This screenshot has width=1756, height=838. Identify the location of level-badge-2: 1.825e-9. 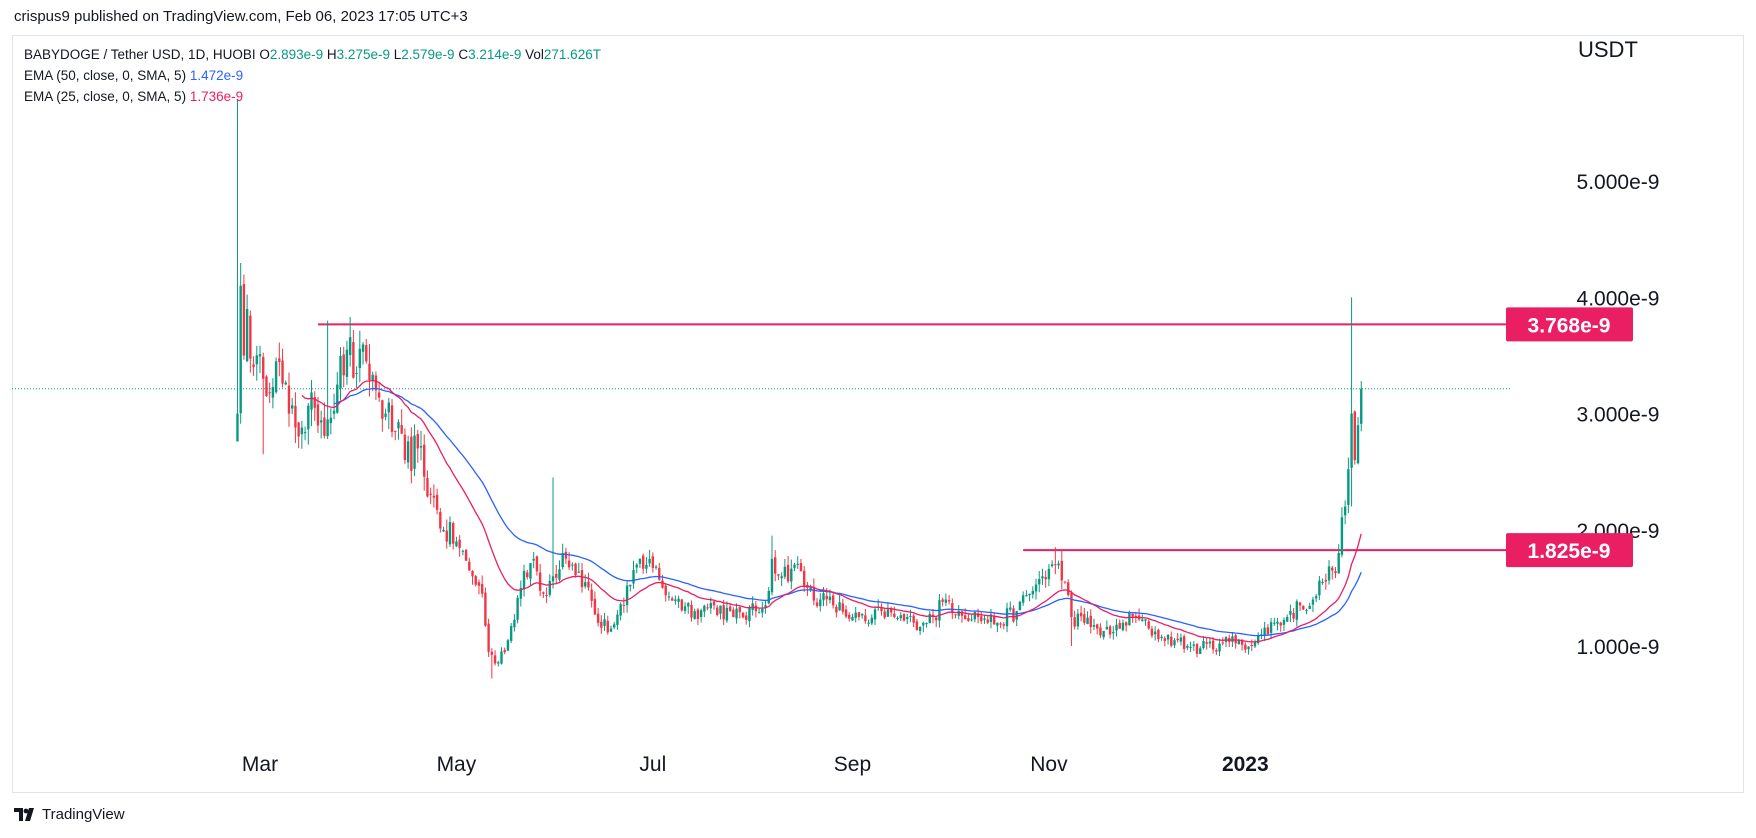
(1569, 550).